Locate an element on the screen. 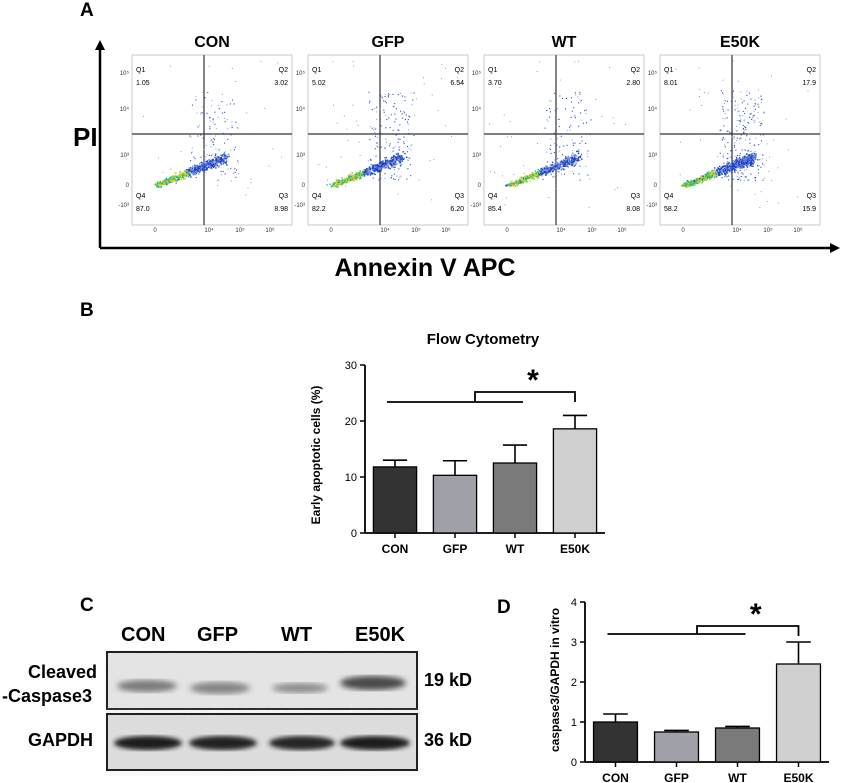  cleaved-label-line2: -Caspase3 is located at coordinates (47, 696).